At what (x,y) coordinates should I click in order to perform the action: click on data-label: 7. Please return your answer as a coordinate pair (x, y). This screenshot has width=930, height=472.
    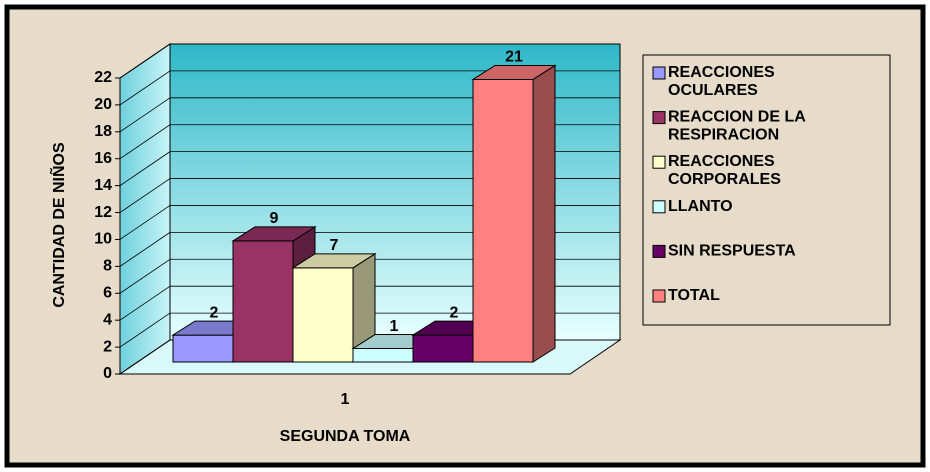
    Looking at the image, I should click on (334, 245).